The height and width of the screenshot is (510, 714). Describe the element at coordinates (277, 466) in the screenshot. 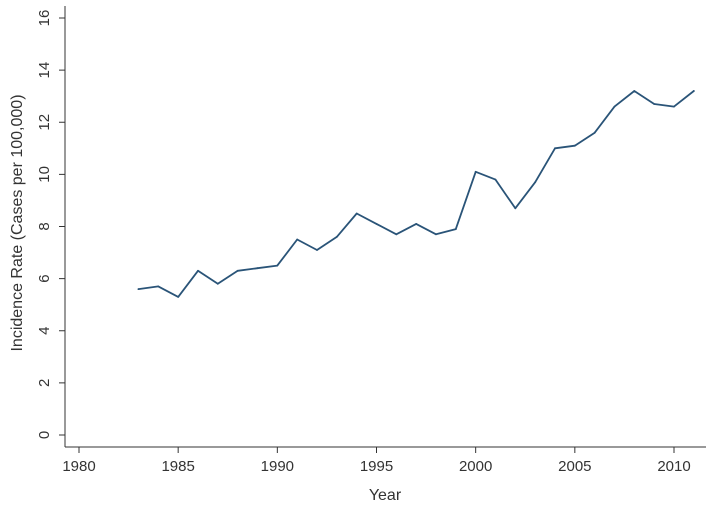

I see `x-tick-label: 1990` at that location.